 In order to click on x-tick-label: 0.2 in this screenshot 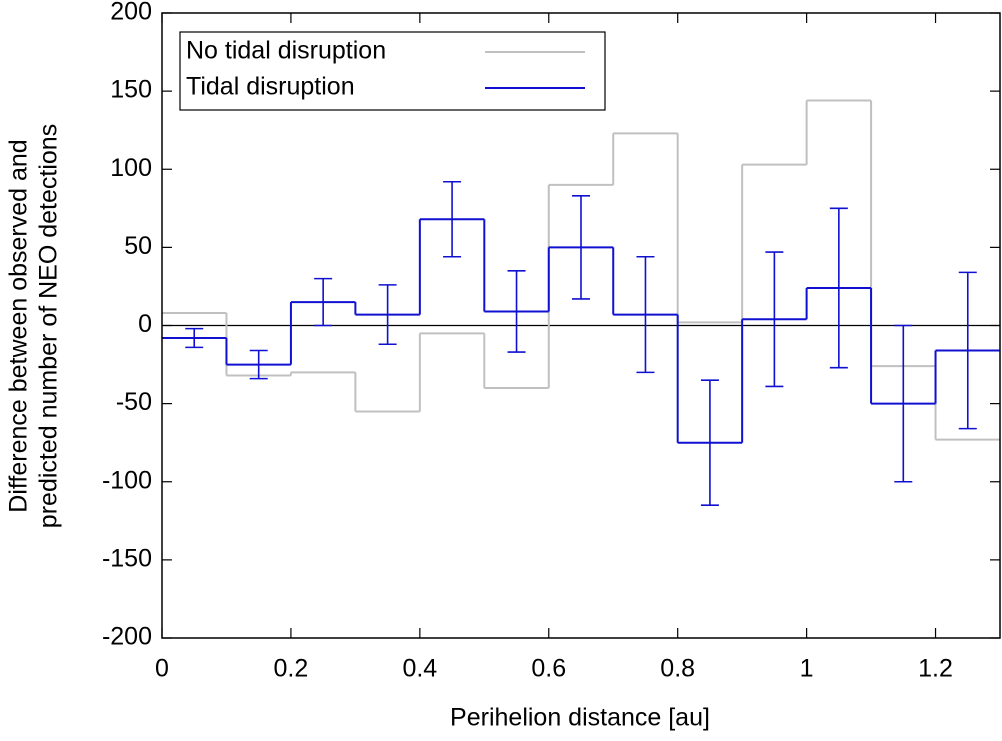, I will do `click(291, 669)`.